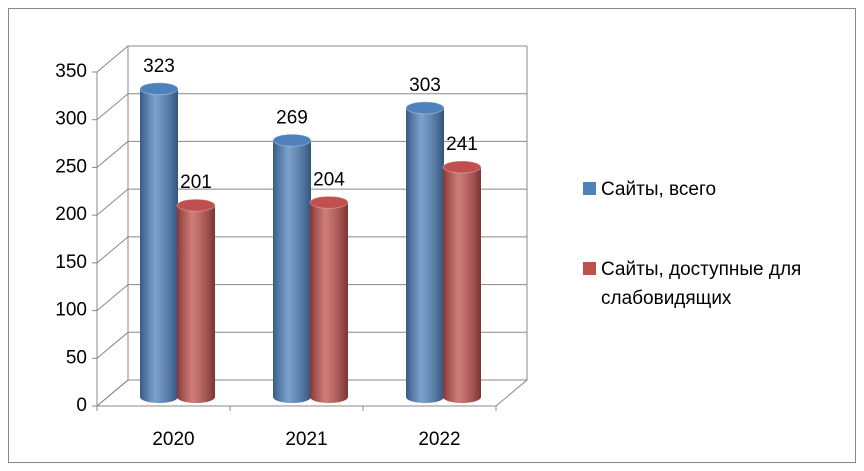  I want to click on y-tick-label: 0, so click(81, 405).